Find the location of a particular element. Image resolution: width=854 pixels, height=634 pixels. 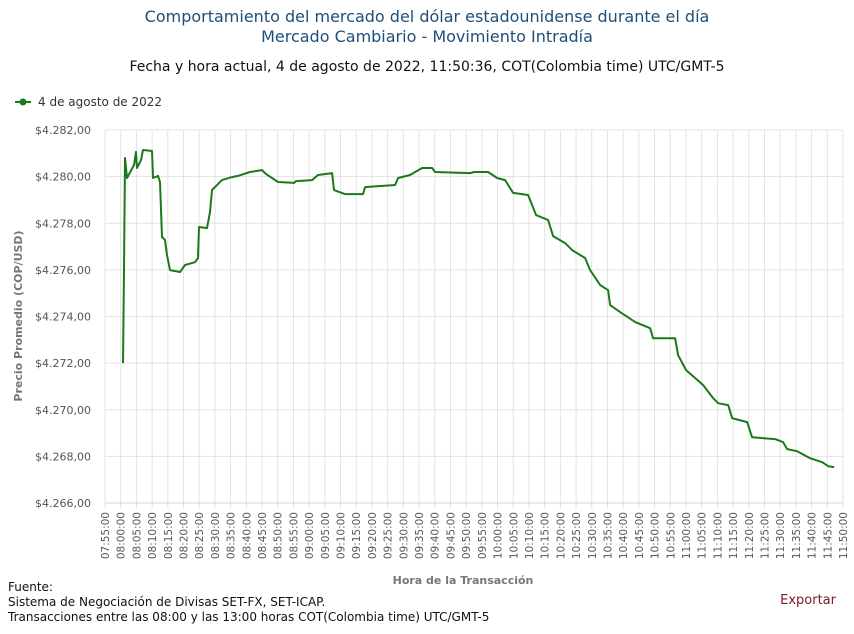

x-tick-label: 10:00:00 is located at coordinates (499, 535).